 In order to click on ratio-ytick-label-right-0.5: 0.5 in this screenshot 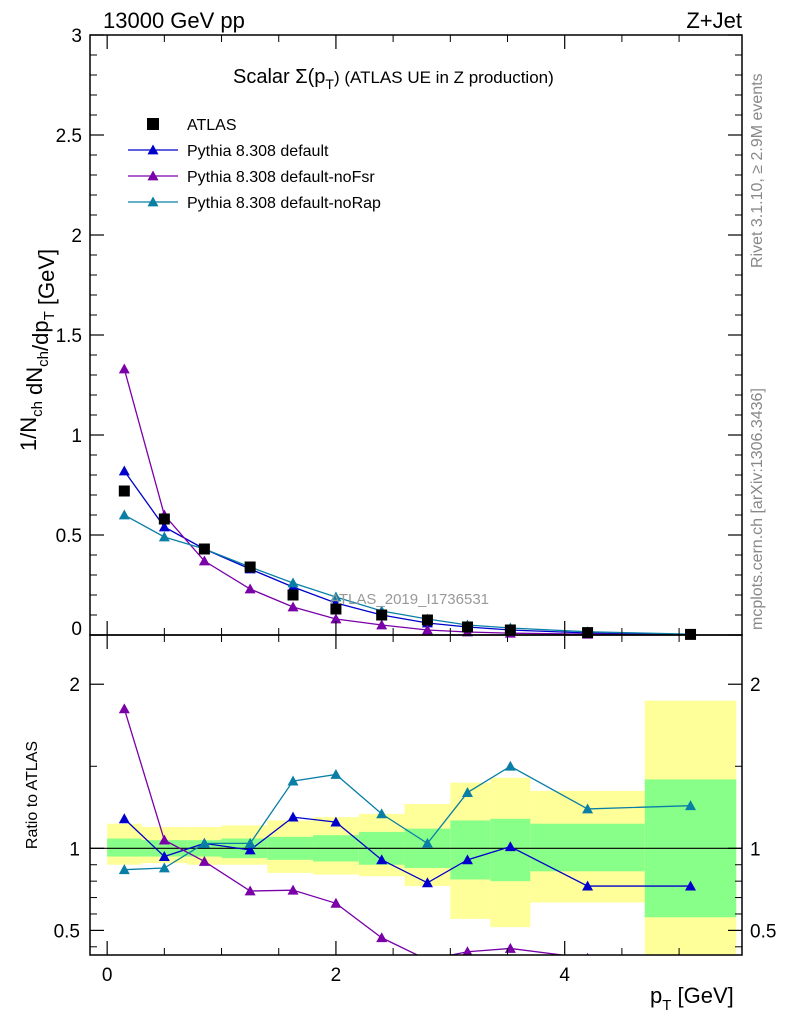, I will do `click(763, 931)`.